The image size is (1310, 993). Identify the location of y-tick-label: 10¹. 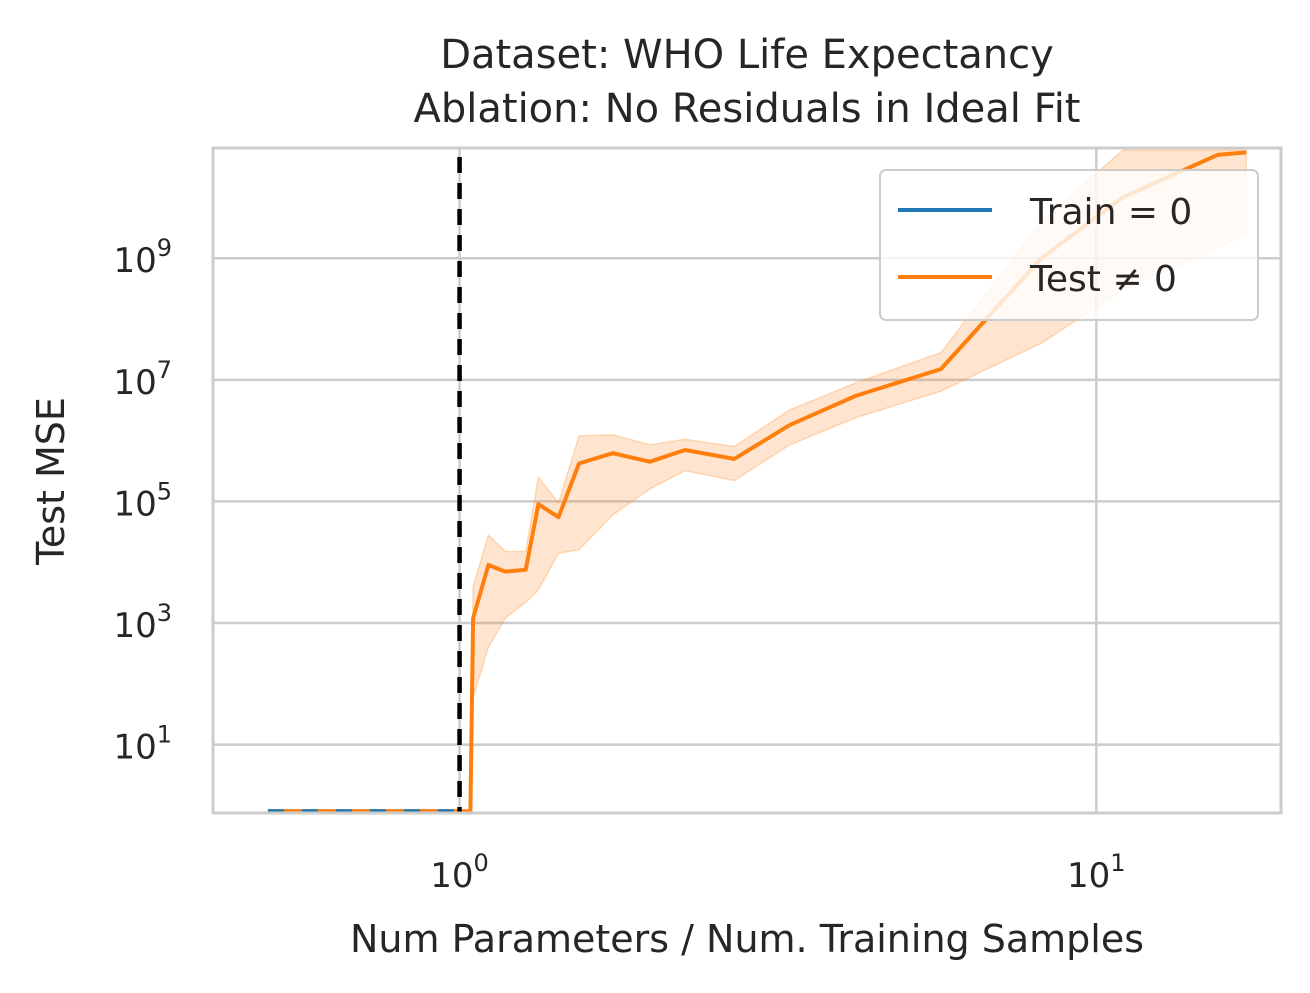
(142, 744).